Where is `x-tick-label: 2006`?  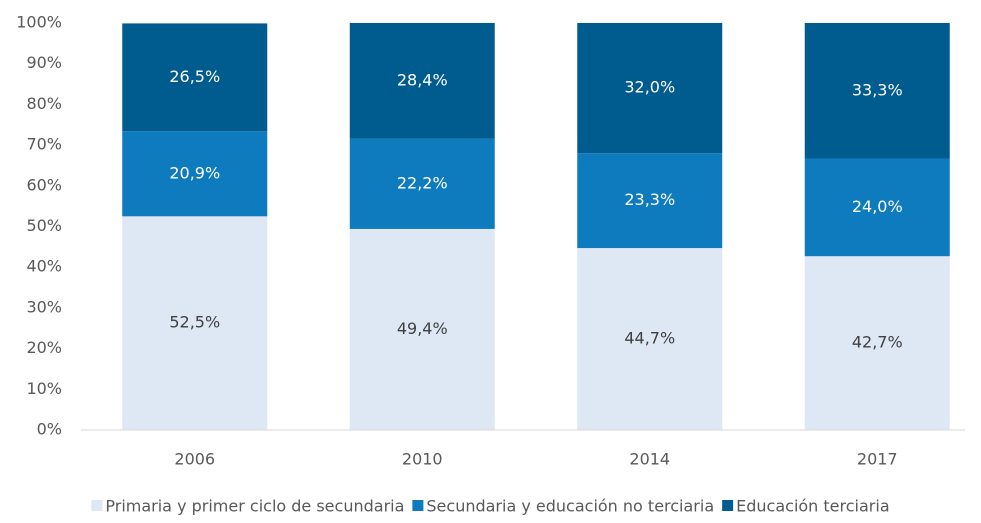
x-tick-label: 2006 is located at coordinates (194, 459).